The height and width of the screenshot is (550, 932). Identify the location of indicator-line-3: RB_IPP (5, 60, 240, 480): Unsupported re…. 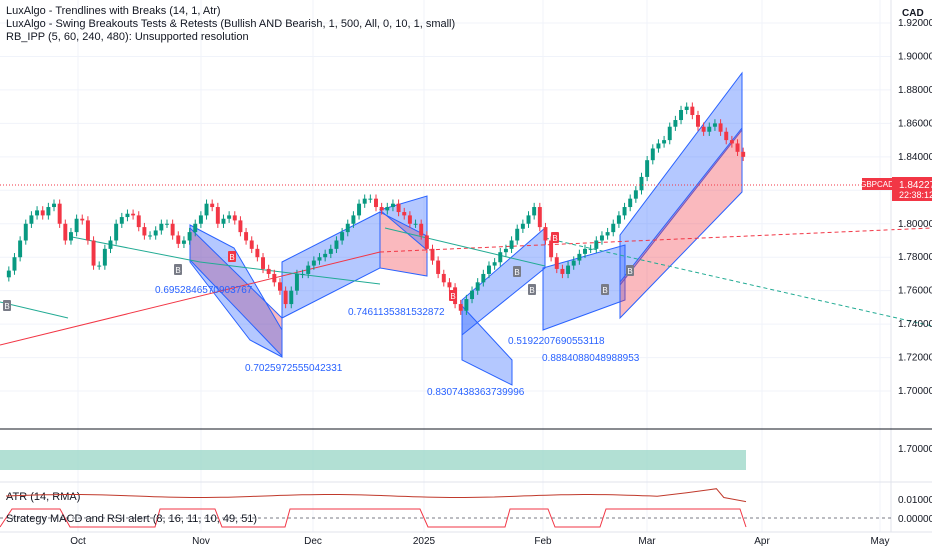
(127, 37).